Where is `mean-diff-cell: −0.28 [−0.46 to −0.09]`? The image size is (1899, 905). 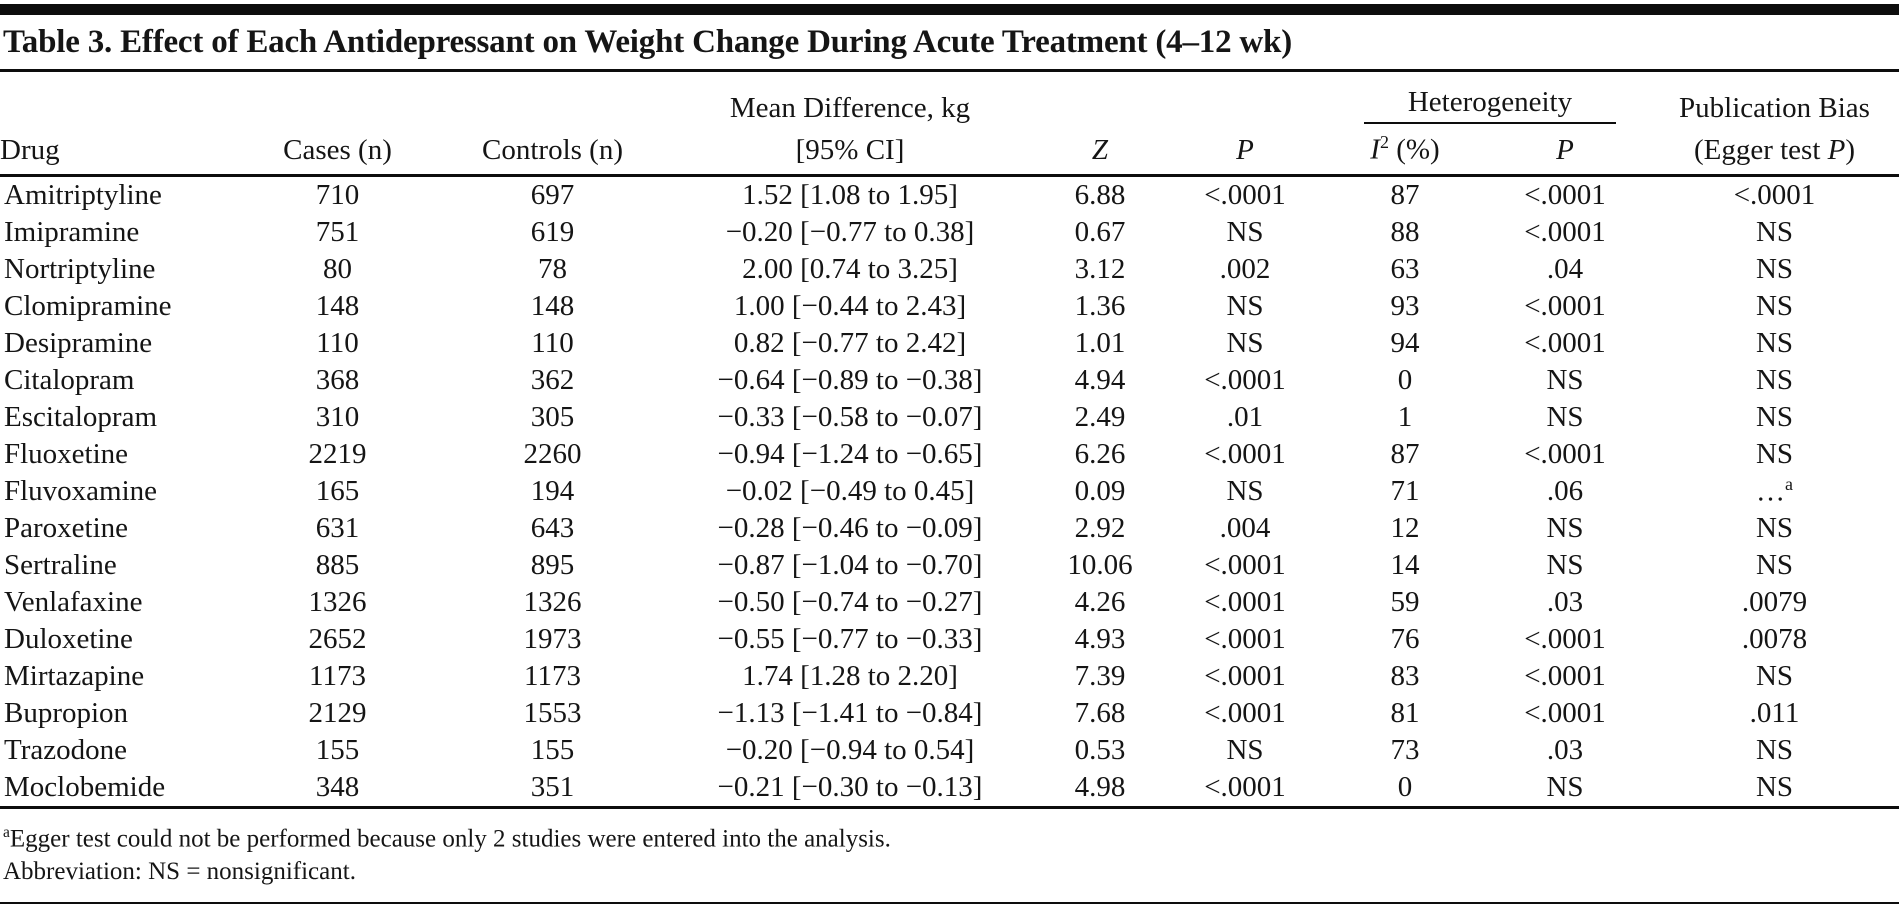 mean-diff-cell: −0.28 [−0.46 to −0.09] is located at coordinates (850, 527).